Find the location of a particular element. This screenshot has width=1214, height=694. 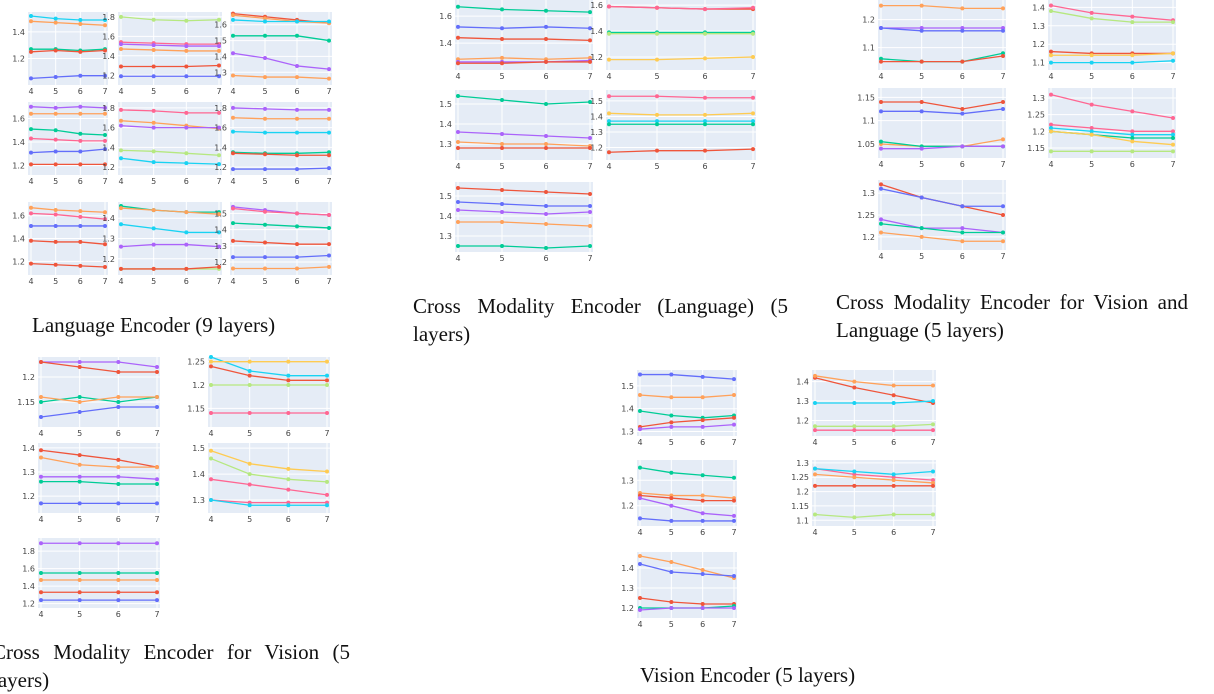

subplot-cross_vision-24: 4 5 6 7 1.2 1.4 1.6 1.8 is located at coordinates (91, 578).